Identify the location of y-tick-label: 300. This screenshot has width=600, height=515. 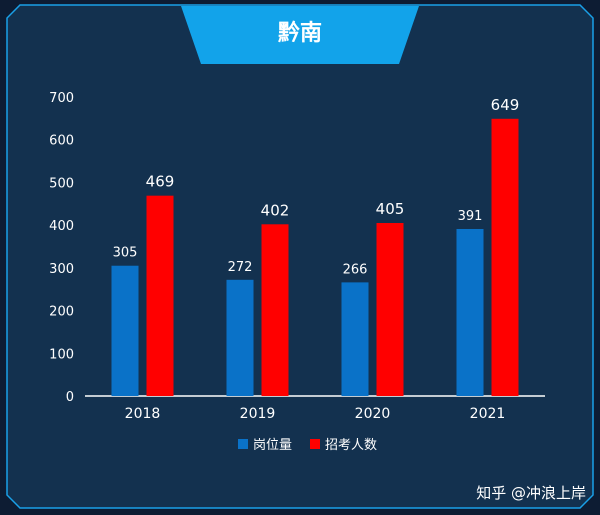
(61, 269).